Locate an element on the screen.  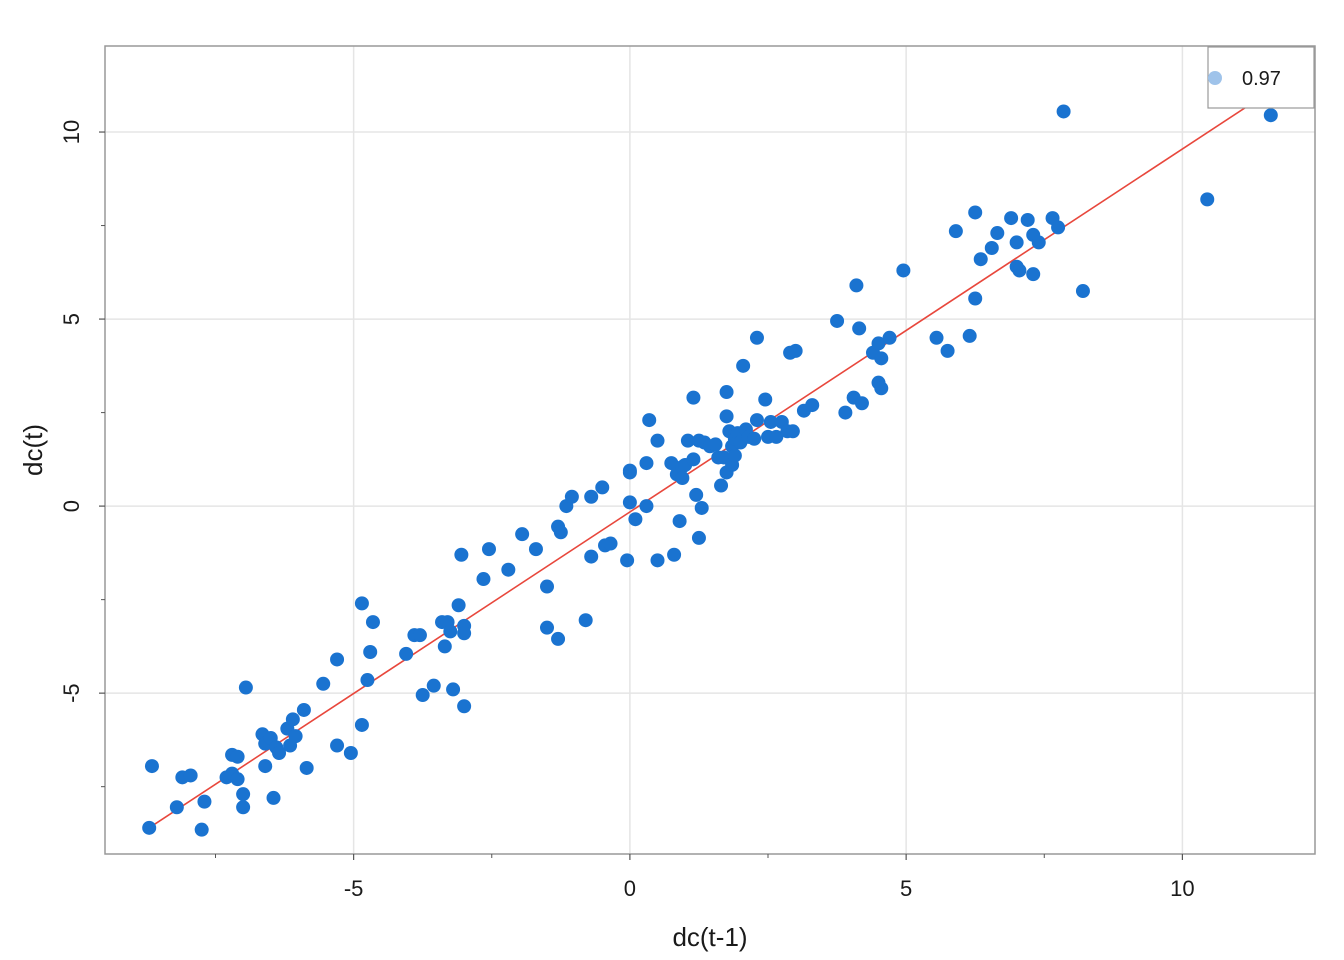
x-tick-label: 5 is located at coordinates (906, 888).